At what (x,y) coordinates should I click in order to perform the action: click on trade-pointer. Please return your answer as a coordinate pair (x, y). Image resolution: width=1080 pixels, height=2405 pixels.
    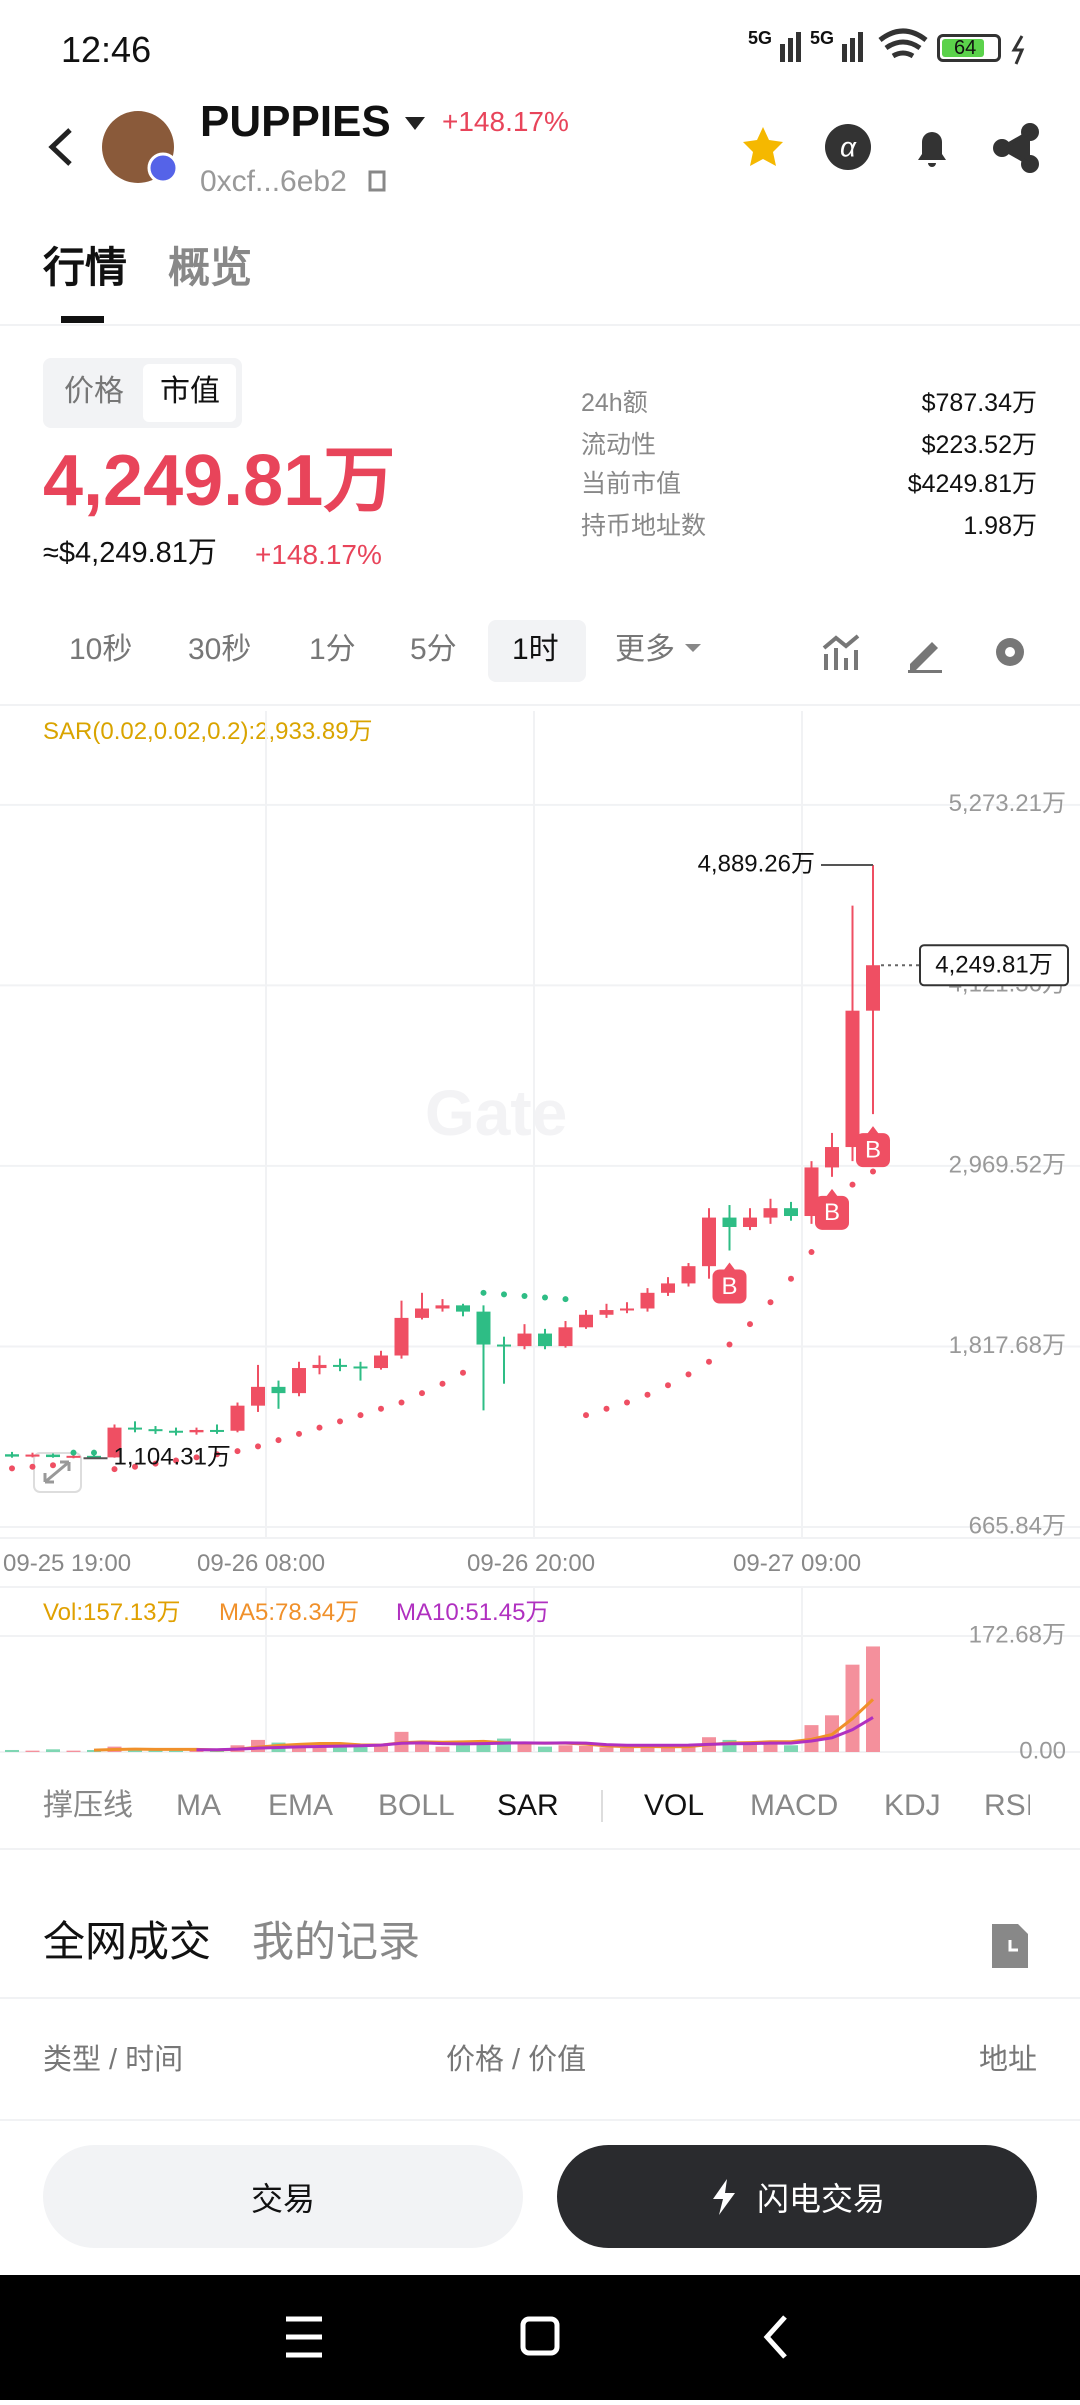
    Looking at the image, I should click on (832, 1192).